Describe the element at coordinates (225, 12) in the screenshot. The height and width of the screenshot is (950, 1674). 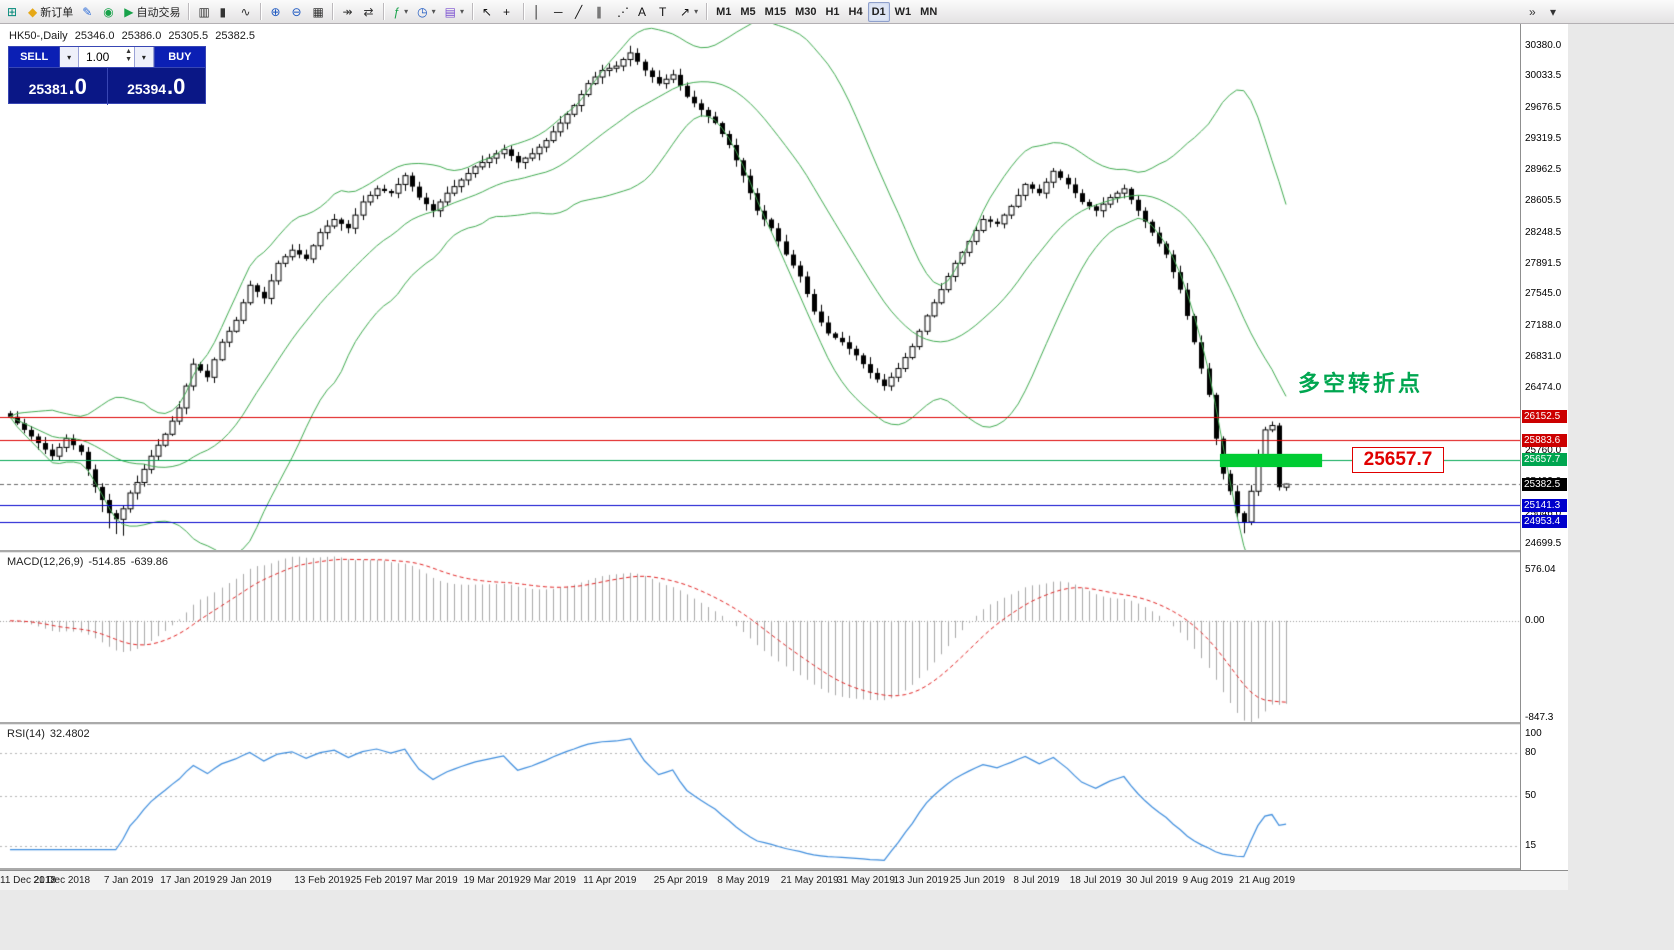
I see `candlestick-chart-button: ▮` at that location.